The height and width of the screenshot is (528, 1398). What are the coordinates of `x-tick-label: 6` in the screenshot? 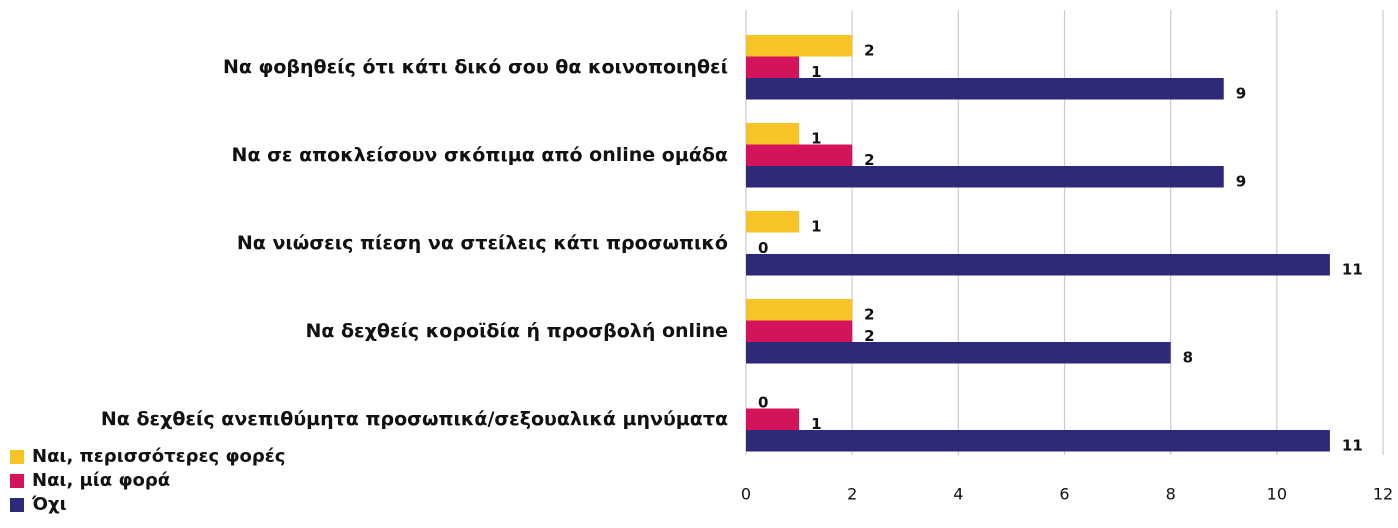 It's located at (1064, 494).